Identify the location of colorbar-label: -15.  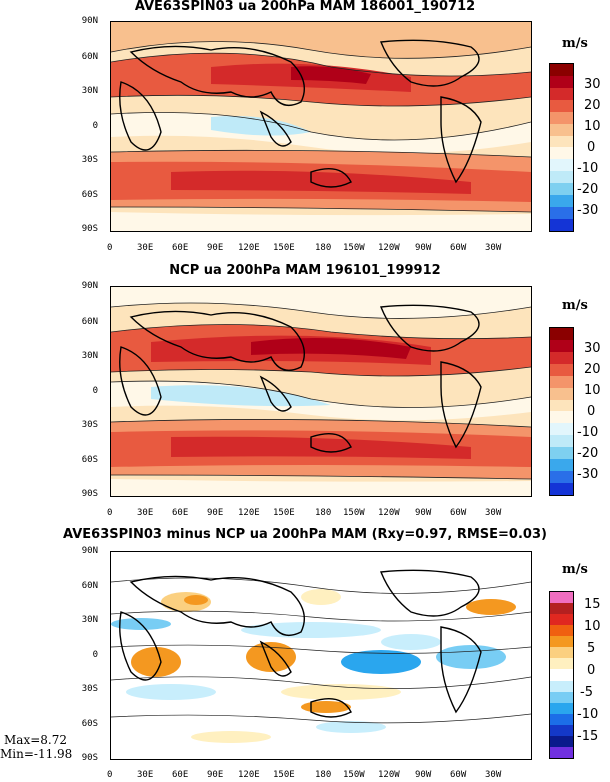
(588, 736).